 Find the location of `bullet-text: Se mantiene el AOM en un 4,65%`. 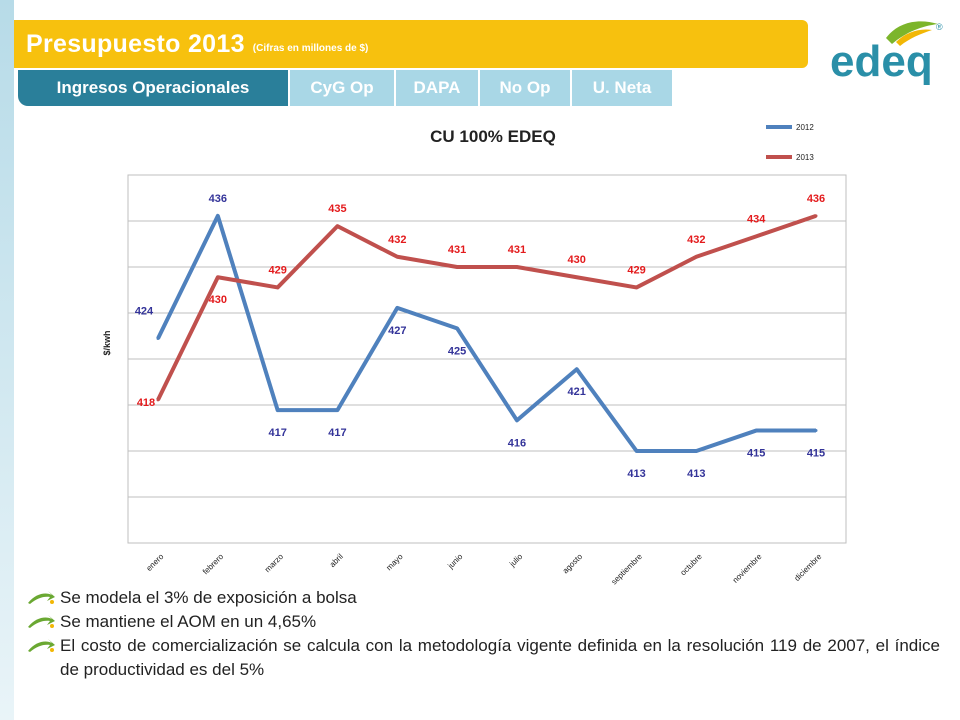

bullet-text: Se mantiene el AOM en un 4,65% is located at coordinates (188, 621).